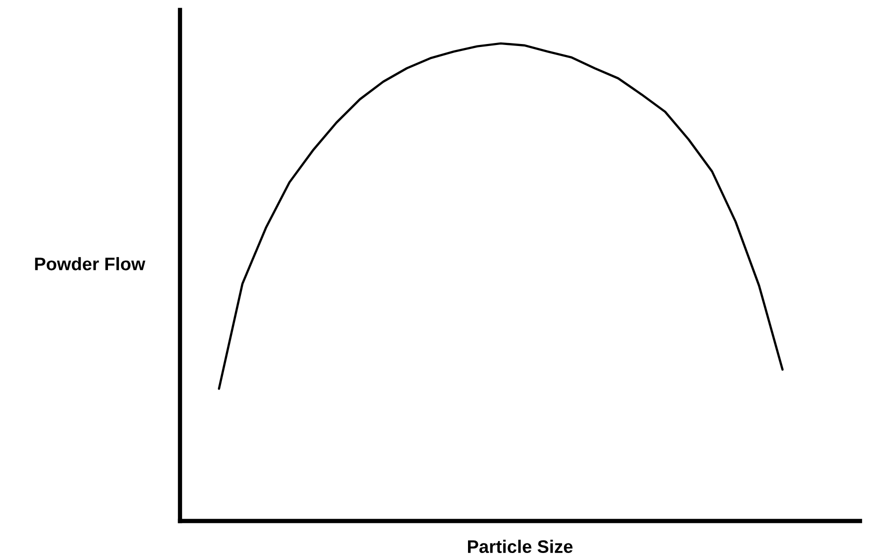 The width and height of the screenshot is (872, 556). Describe the element at coordinates (520, 547) in the screenshot. I see `x-axis-title: Particle Size` at that location.